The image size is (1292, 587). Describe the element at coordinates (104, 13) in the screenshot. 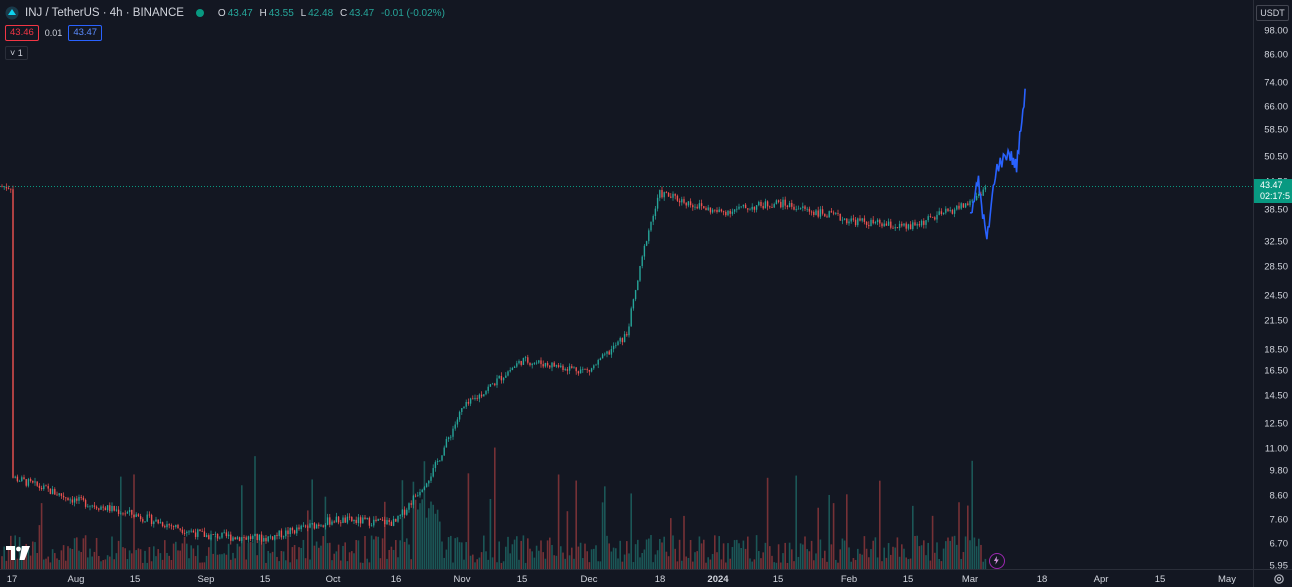

I see `symbol-title: INJ / TetherUS · 4h · BINANCE` at that location.